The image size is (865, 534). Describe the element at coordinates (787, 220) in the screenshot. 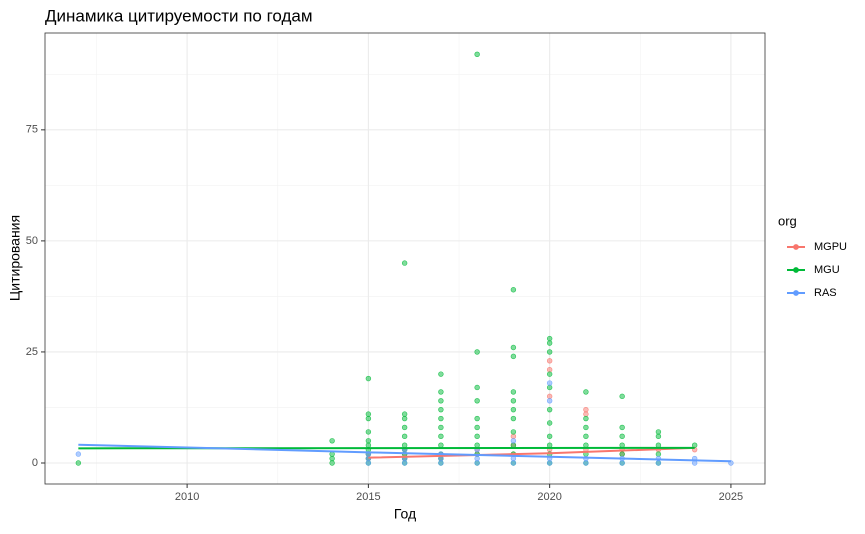

I see `legend-title: org` at that location.